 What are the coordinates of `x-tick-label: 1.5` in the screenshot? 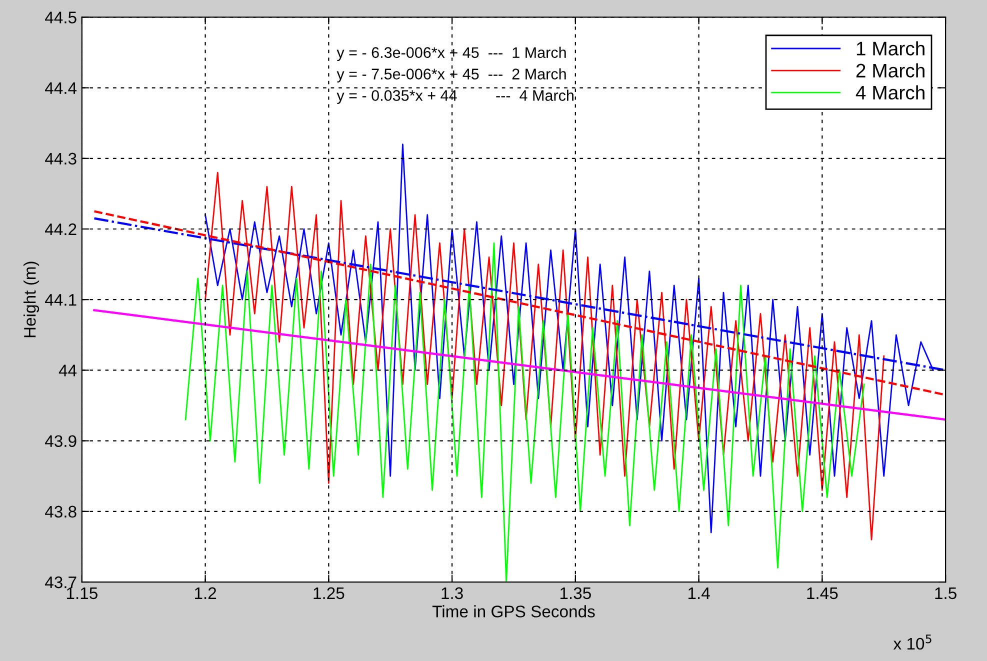 It's located at (945, 593).